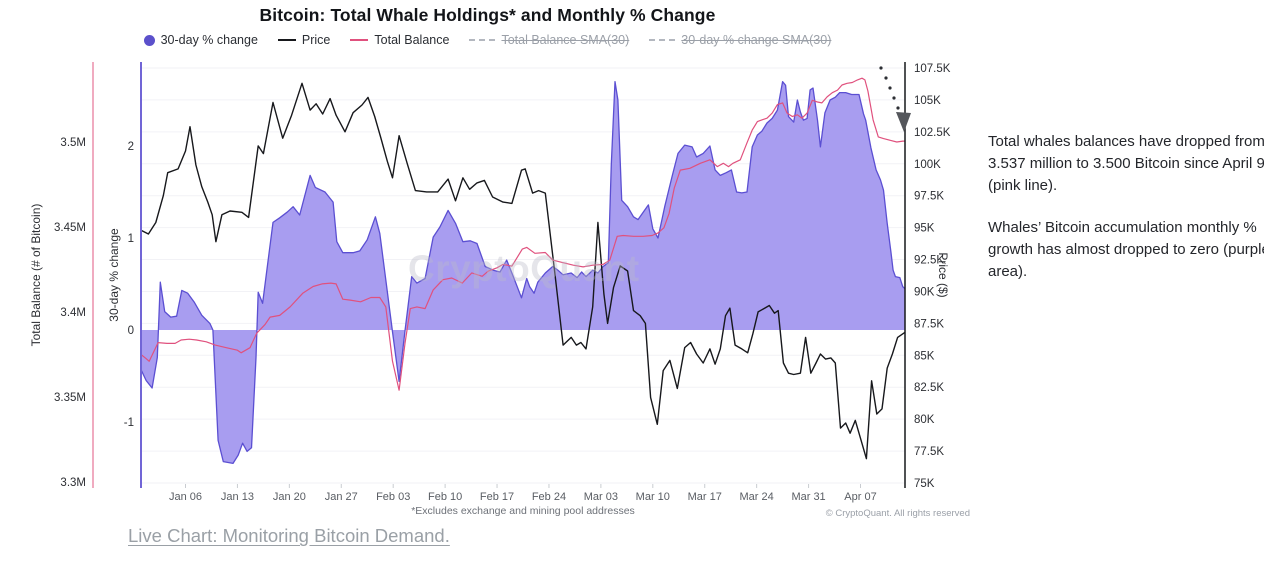  What do you see at coordinates (929, 324) in the screenshot?
I see `axis-tick-label: 87.5K` at bounding box center [929, 324].